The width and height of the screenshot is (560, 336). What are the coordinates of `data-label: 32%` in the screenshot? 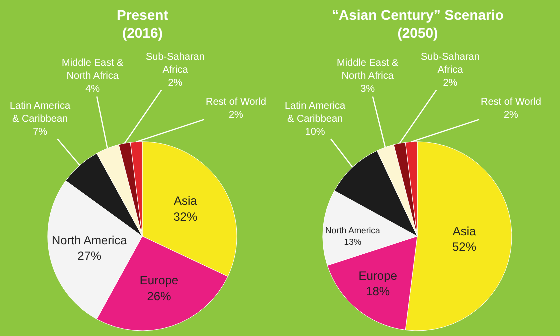 It's located at (186, 217).